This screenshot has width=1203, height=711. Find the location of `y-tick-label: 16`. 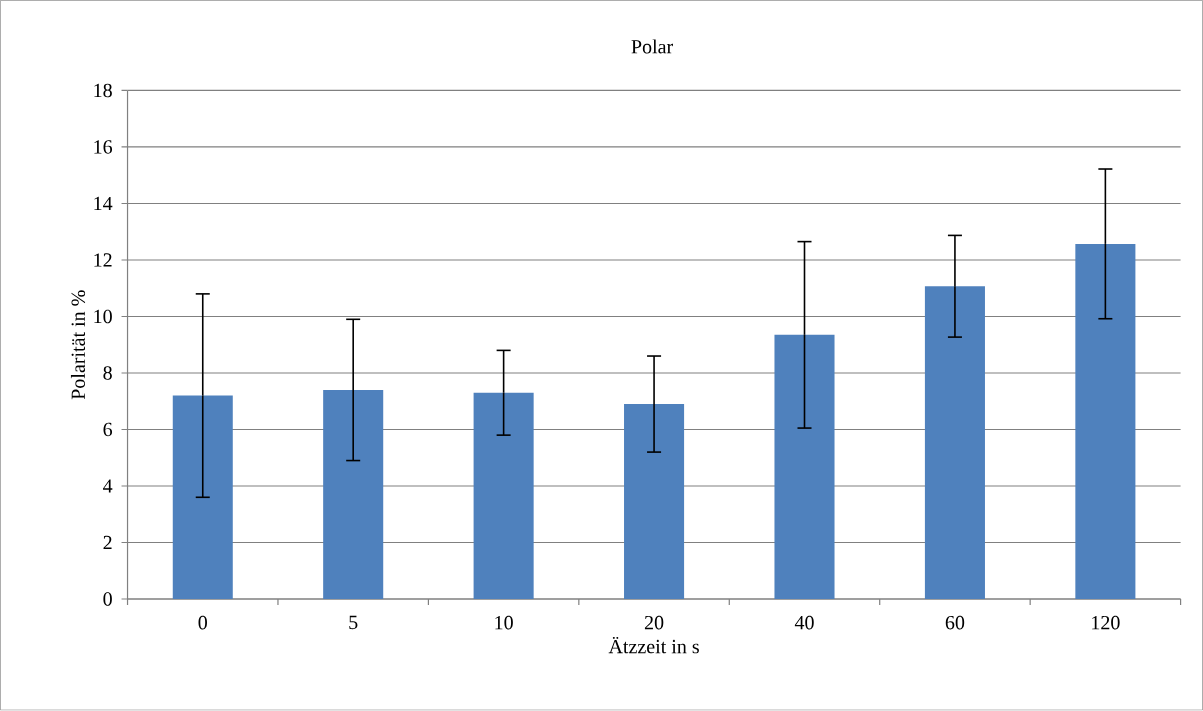

y-tick-label: 16 is located at coordinates (103, 147).